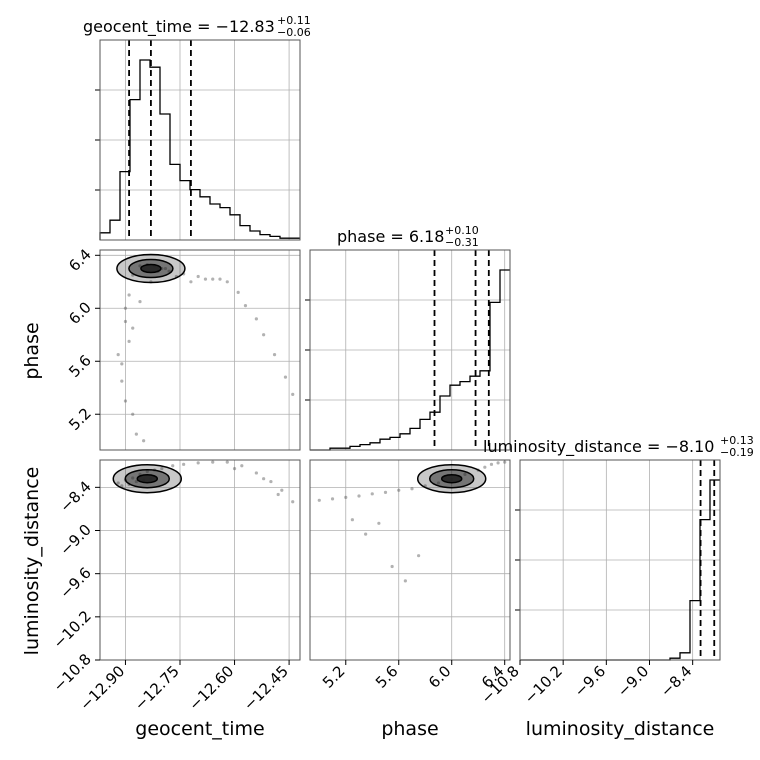  I want to click on hist-luminosity-distance, so click(618, 560).